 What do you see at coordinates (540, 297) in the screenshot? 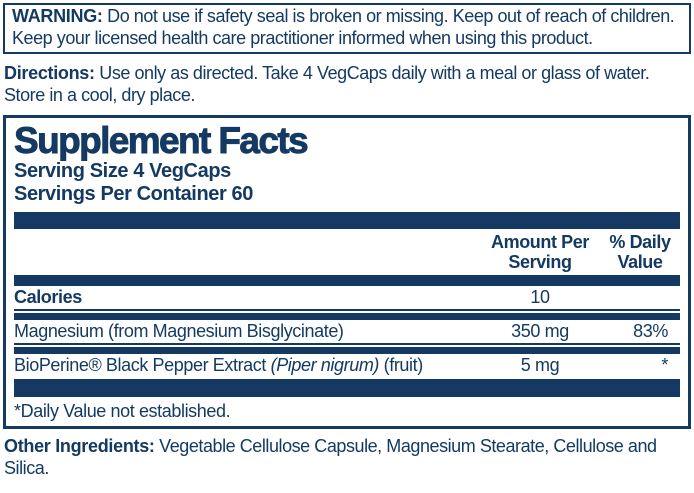
I see `calories-amount: 10` at bounding box center [540, 297].